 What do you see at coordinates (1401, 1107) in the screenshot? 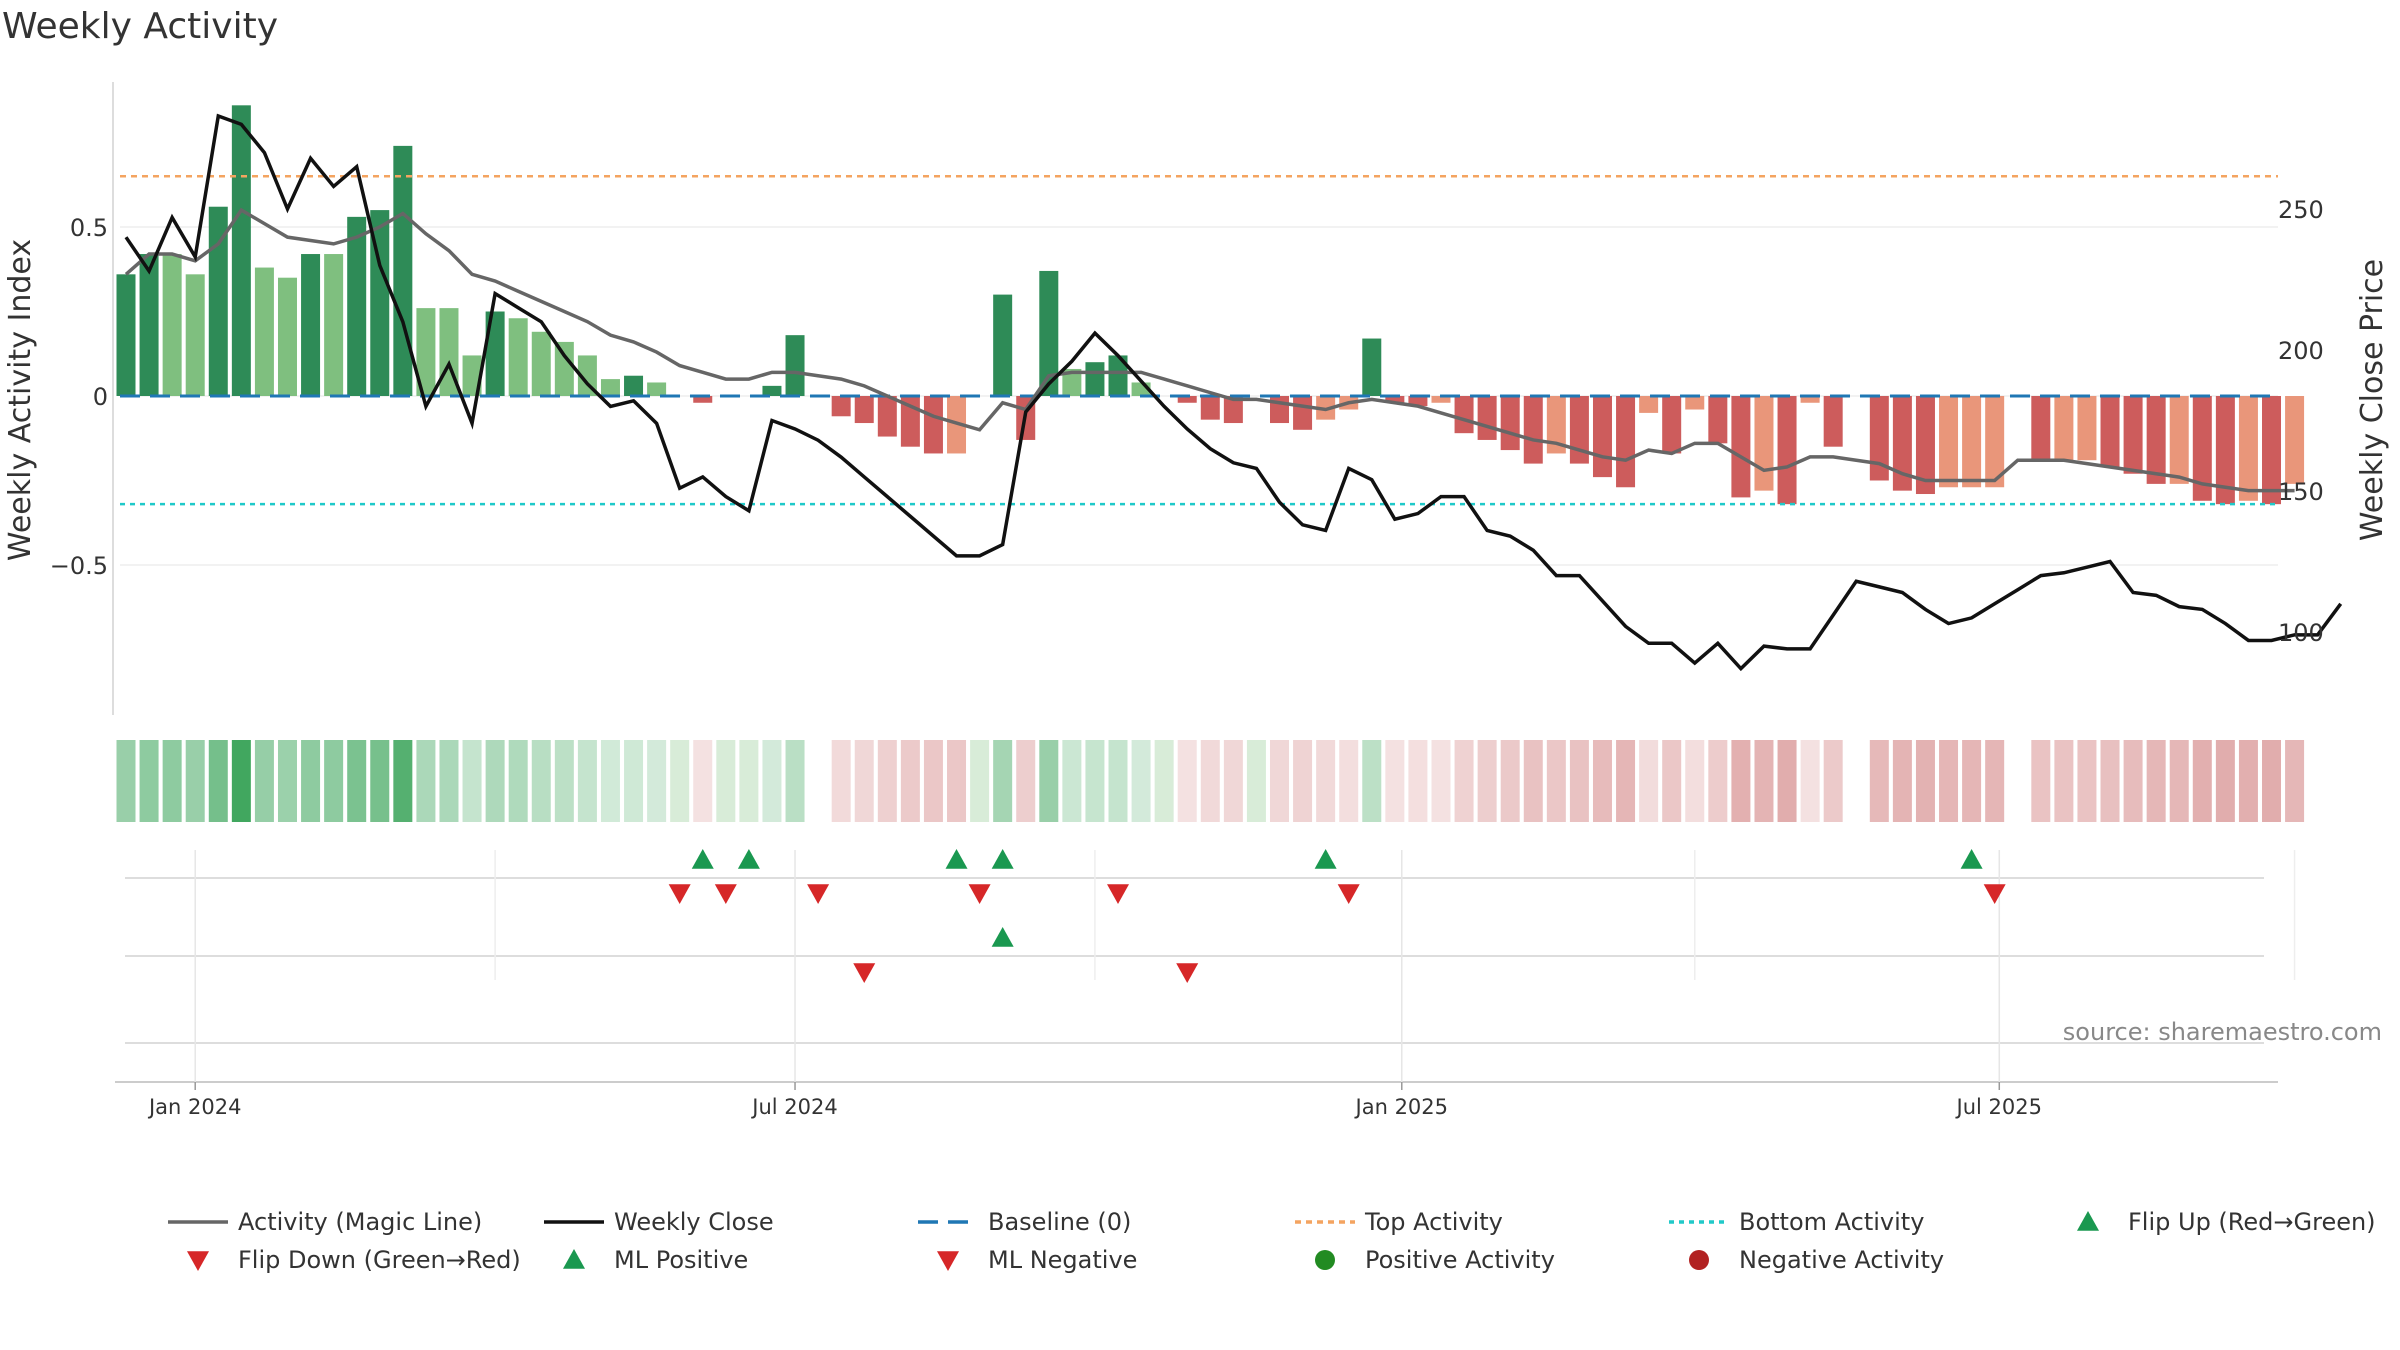
I see `x-tick-label: Jan 2025` at bounding box center [1401, 1107].